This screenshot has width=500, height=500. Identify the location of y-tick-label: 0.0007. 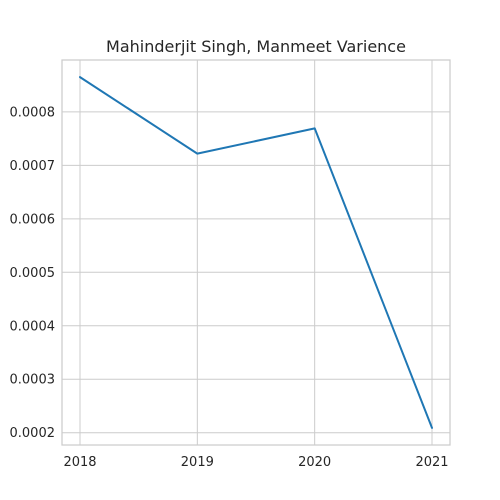
(33, 166).